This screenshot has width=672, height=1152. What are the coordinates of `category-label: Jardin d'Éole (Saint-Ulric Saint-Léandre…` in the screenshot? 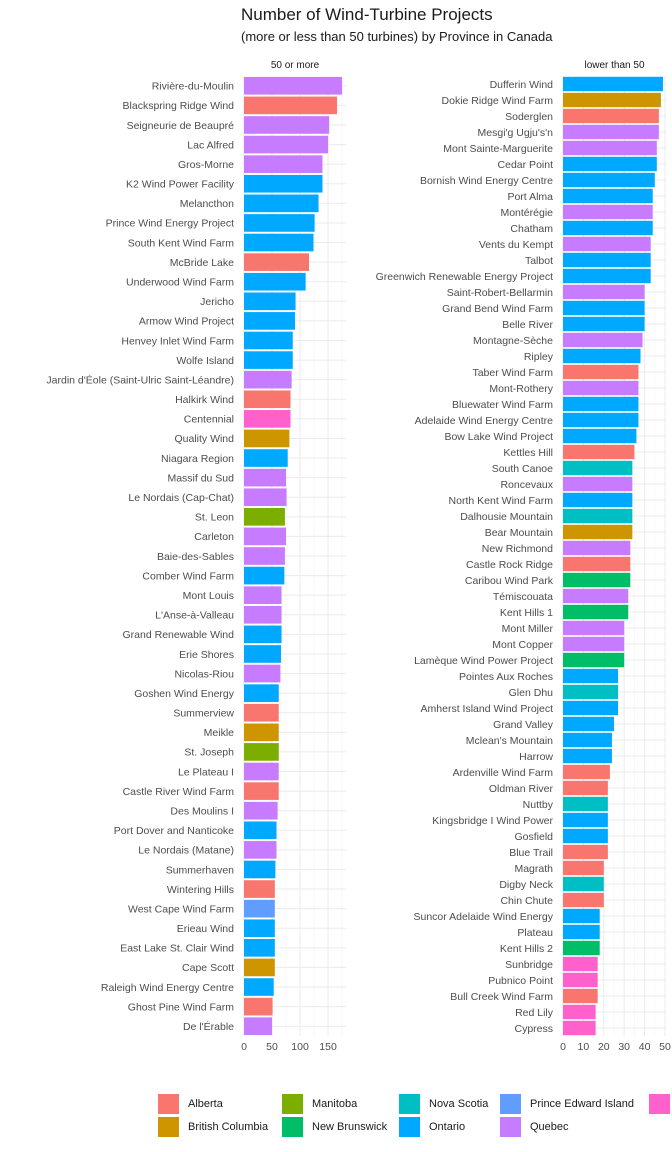 It's located at (140, 379).